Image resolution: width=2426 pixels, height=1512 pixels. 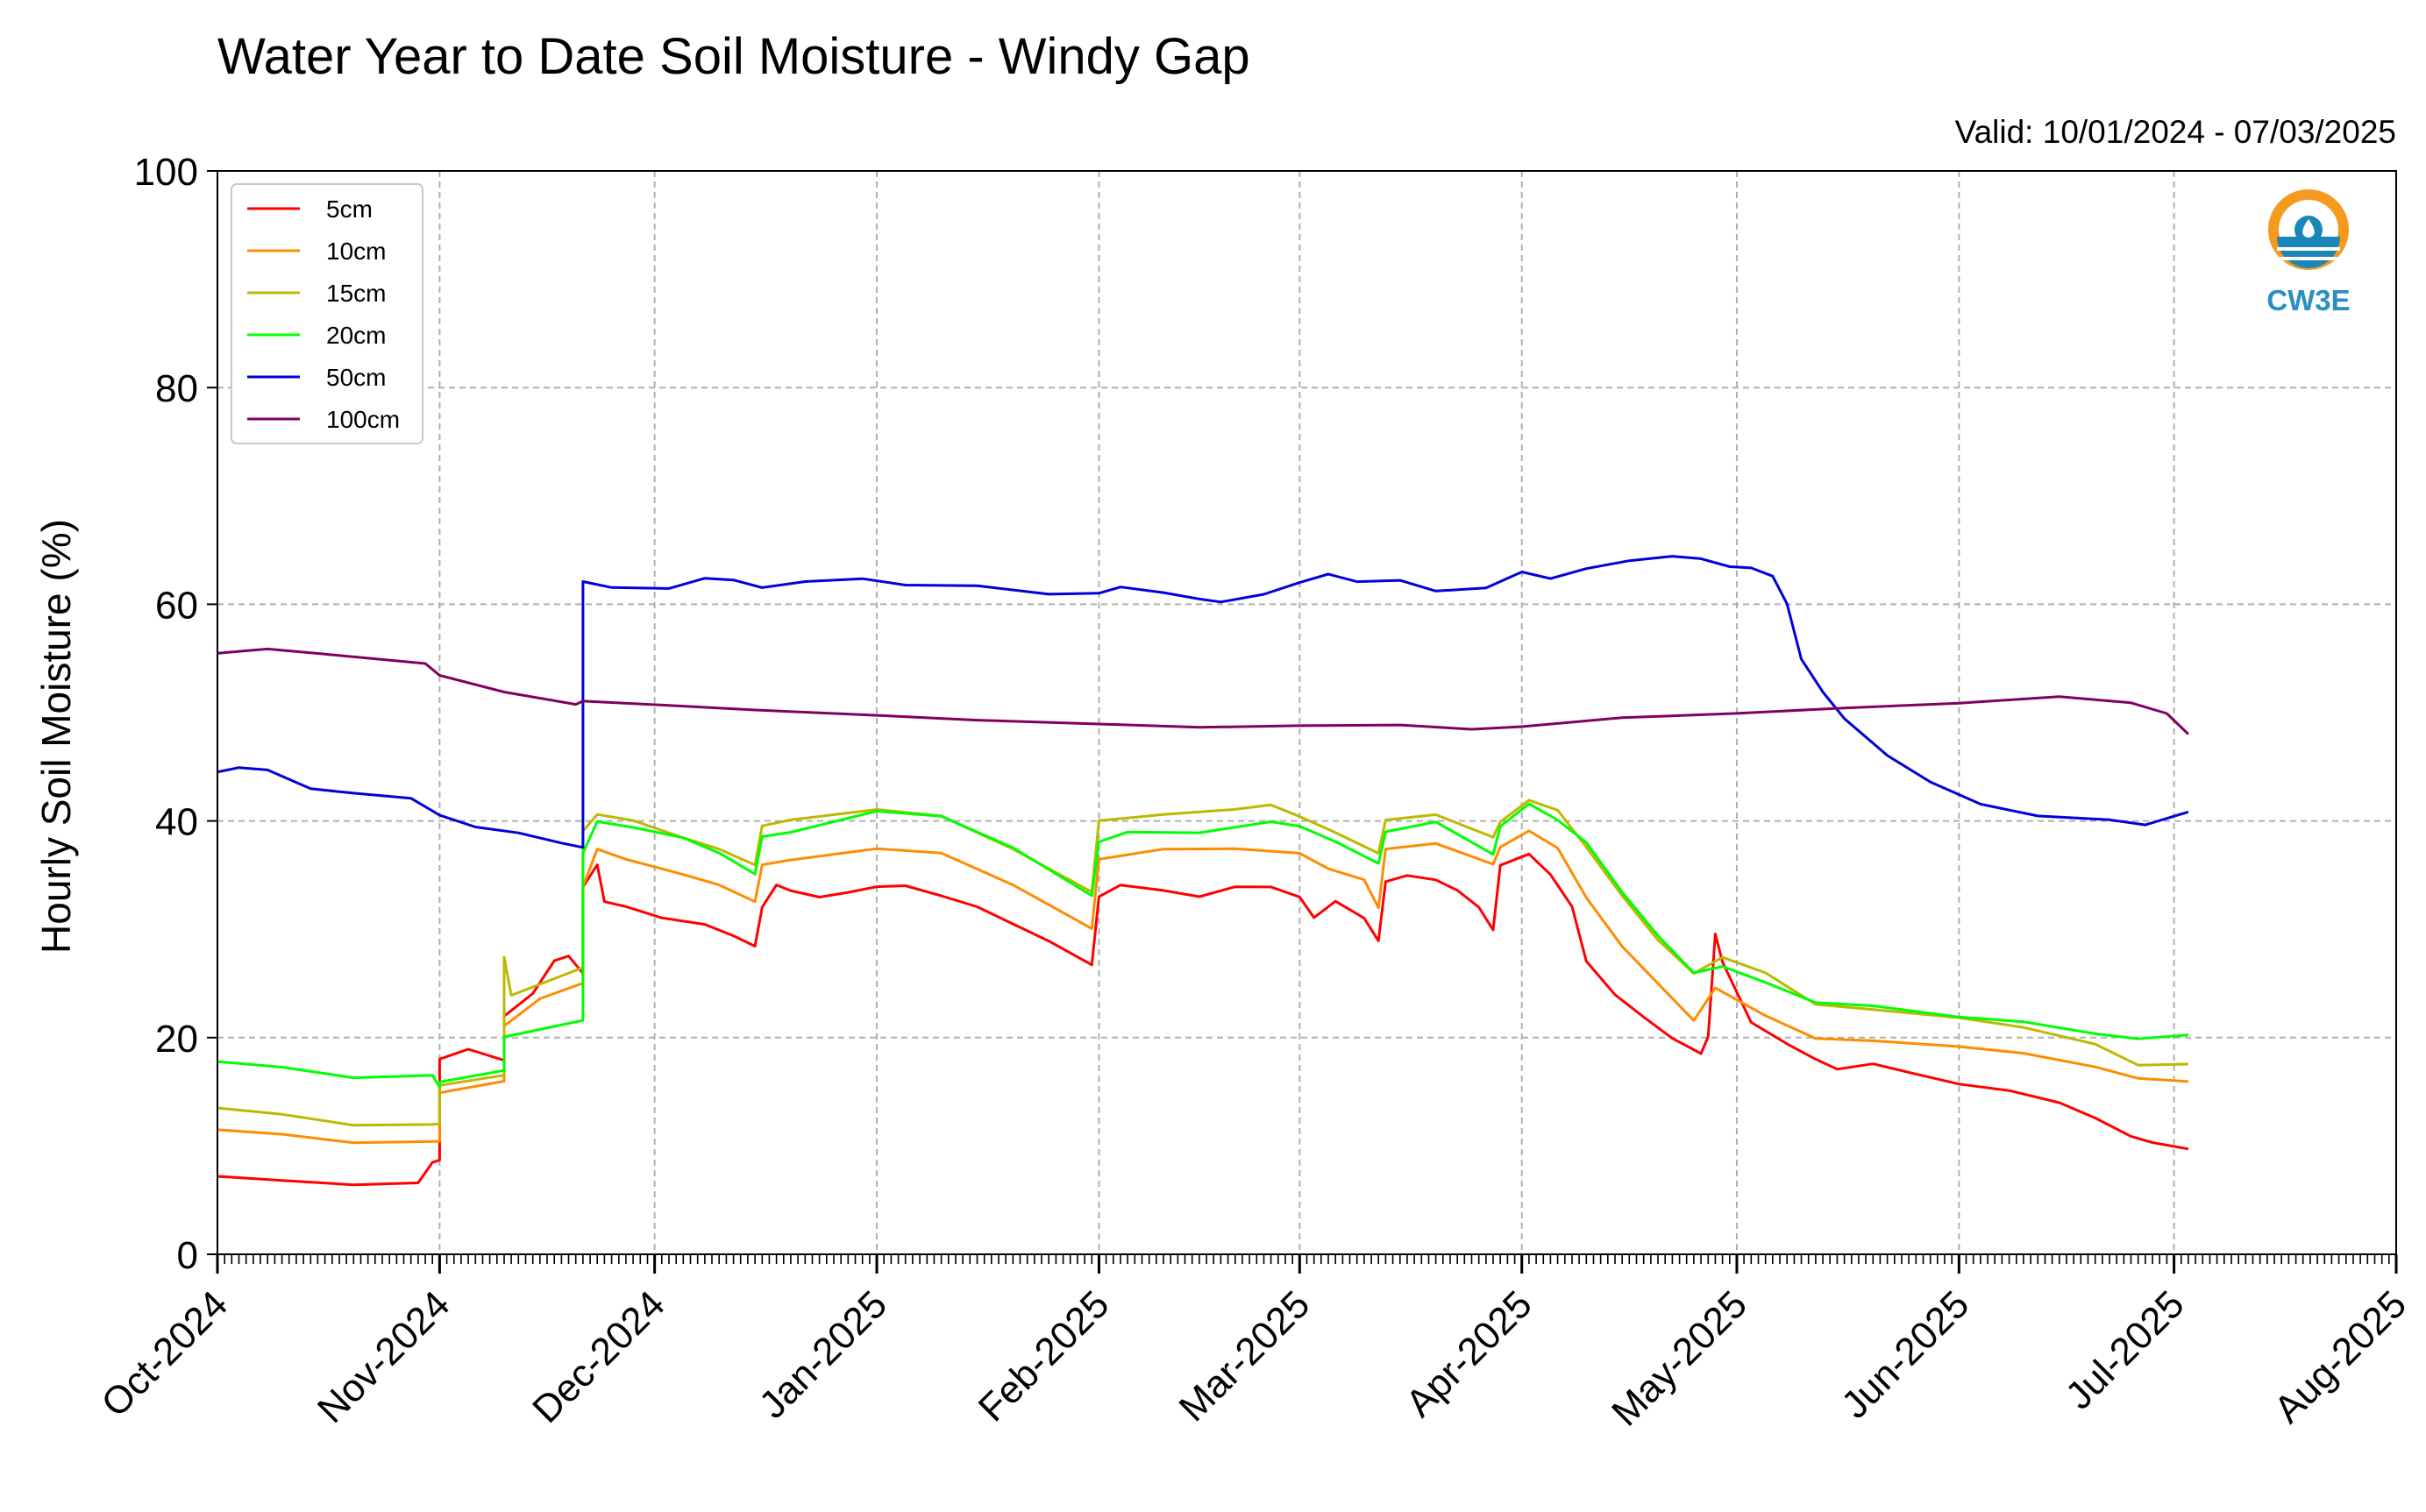 I want to click on y-tick-label: 100, so click(x=166, y=172).